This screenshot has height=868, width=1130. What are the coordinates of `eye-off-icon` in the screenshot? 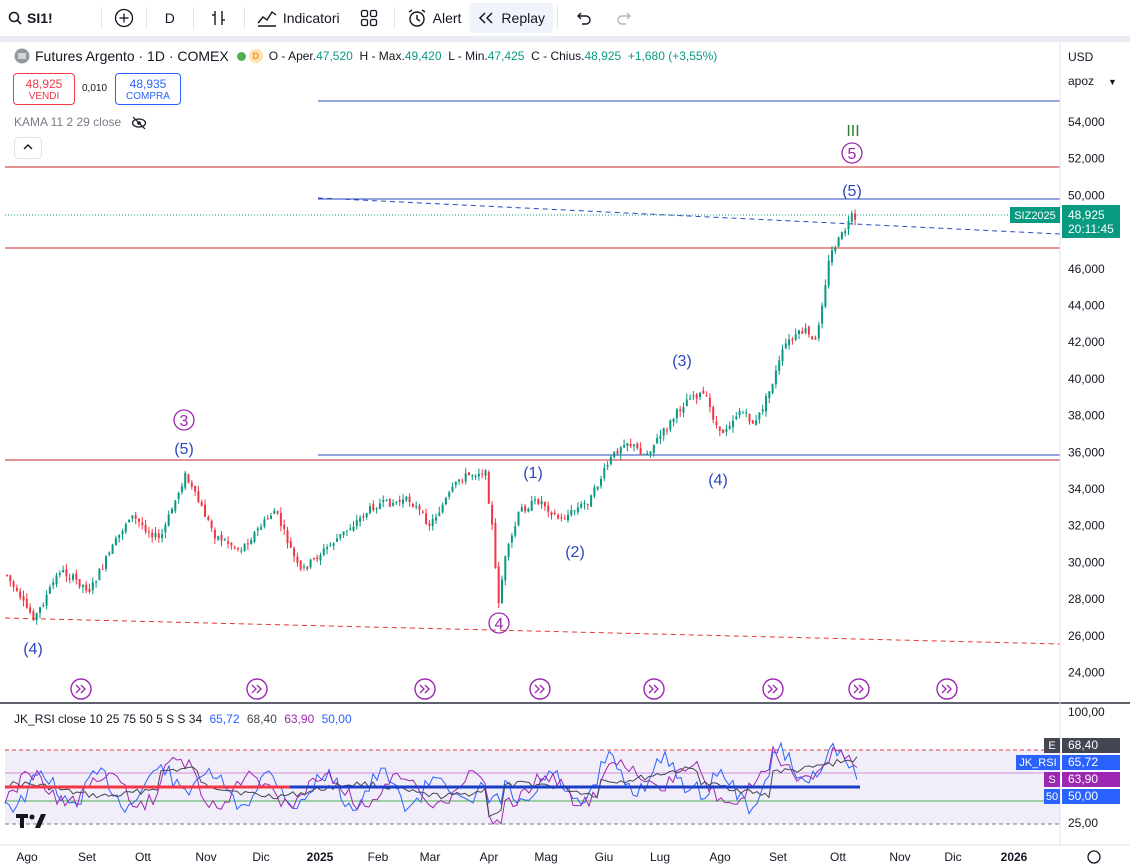 It's located at (139, 123).